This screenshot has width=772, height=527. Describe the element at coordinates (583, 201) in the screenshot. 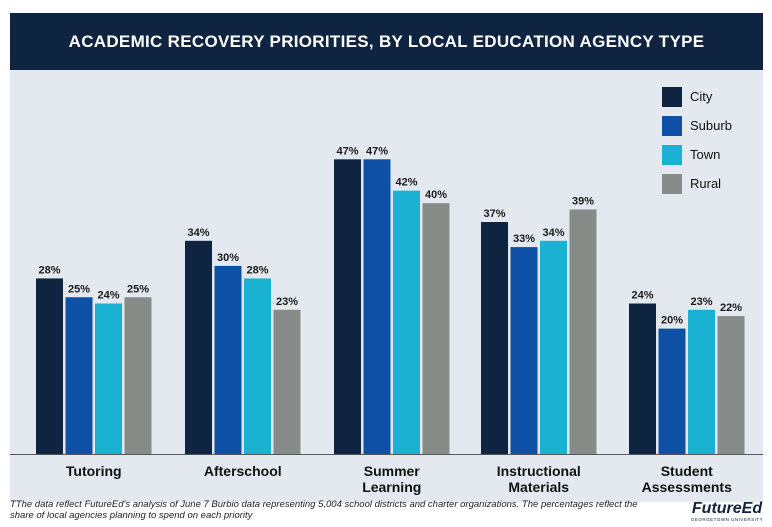

I see `data-label: 39%` at that location.